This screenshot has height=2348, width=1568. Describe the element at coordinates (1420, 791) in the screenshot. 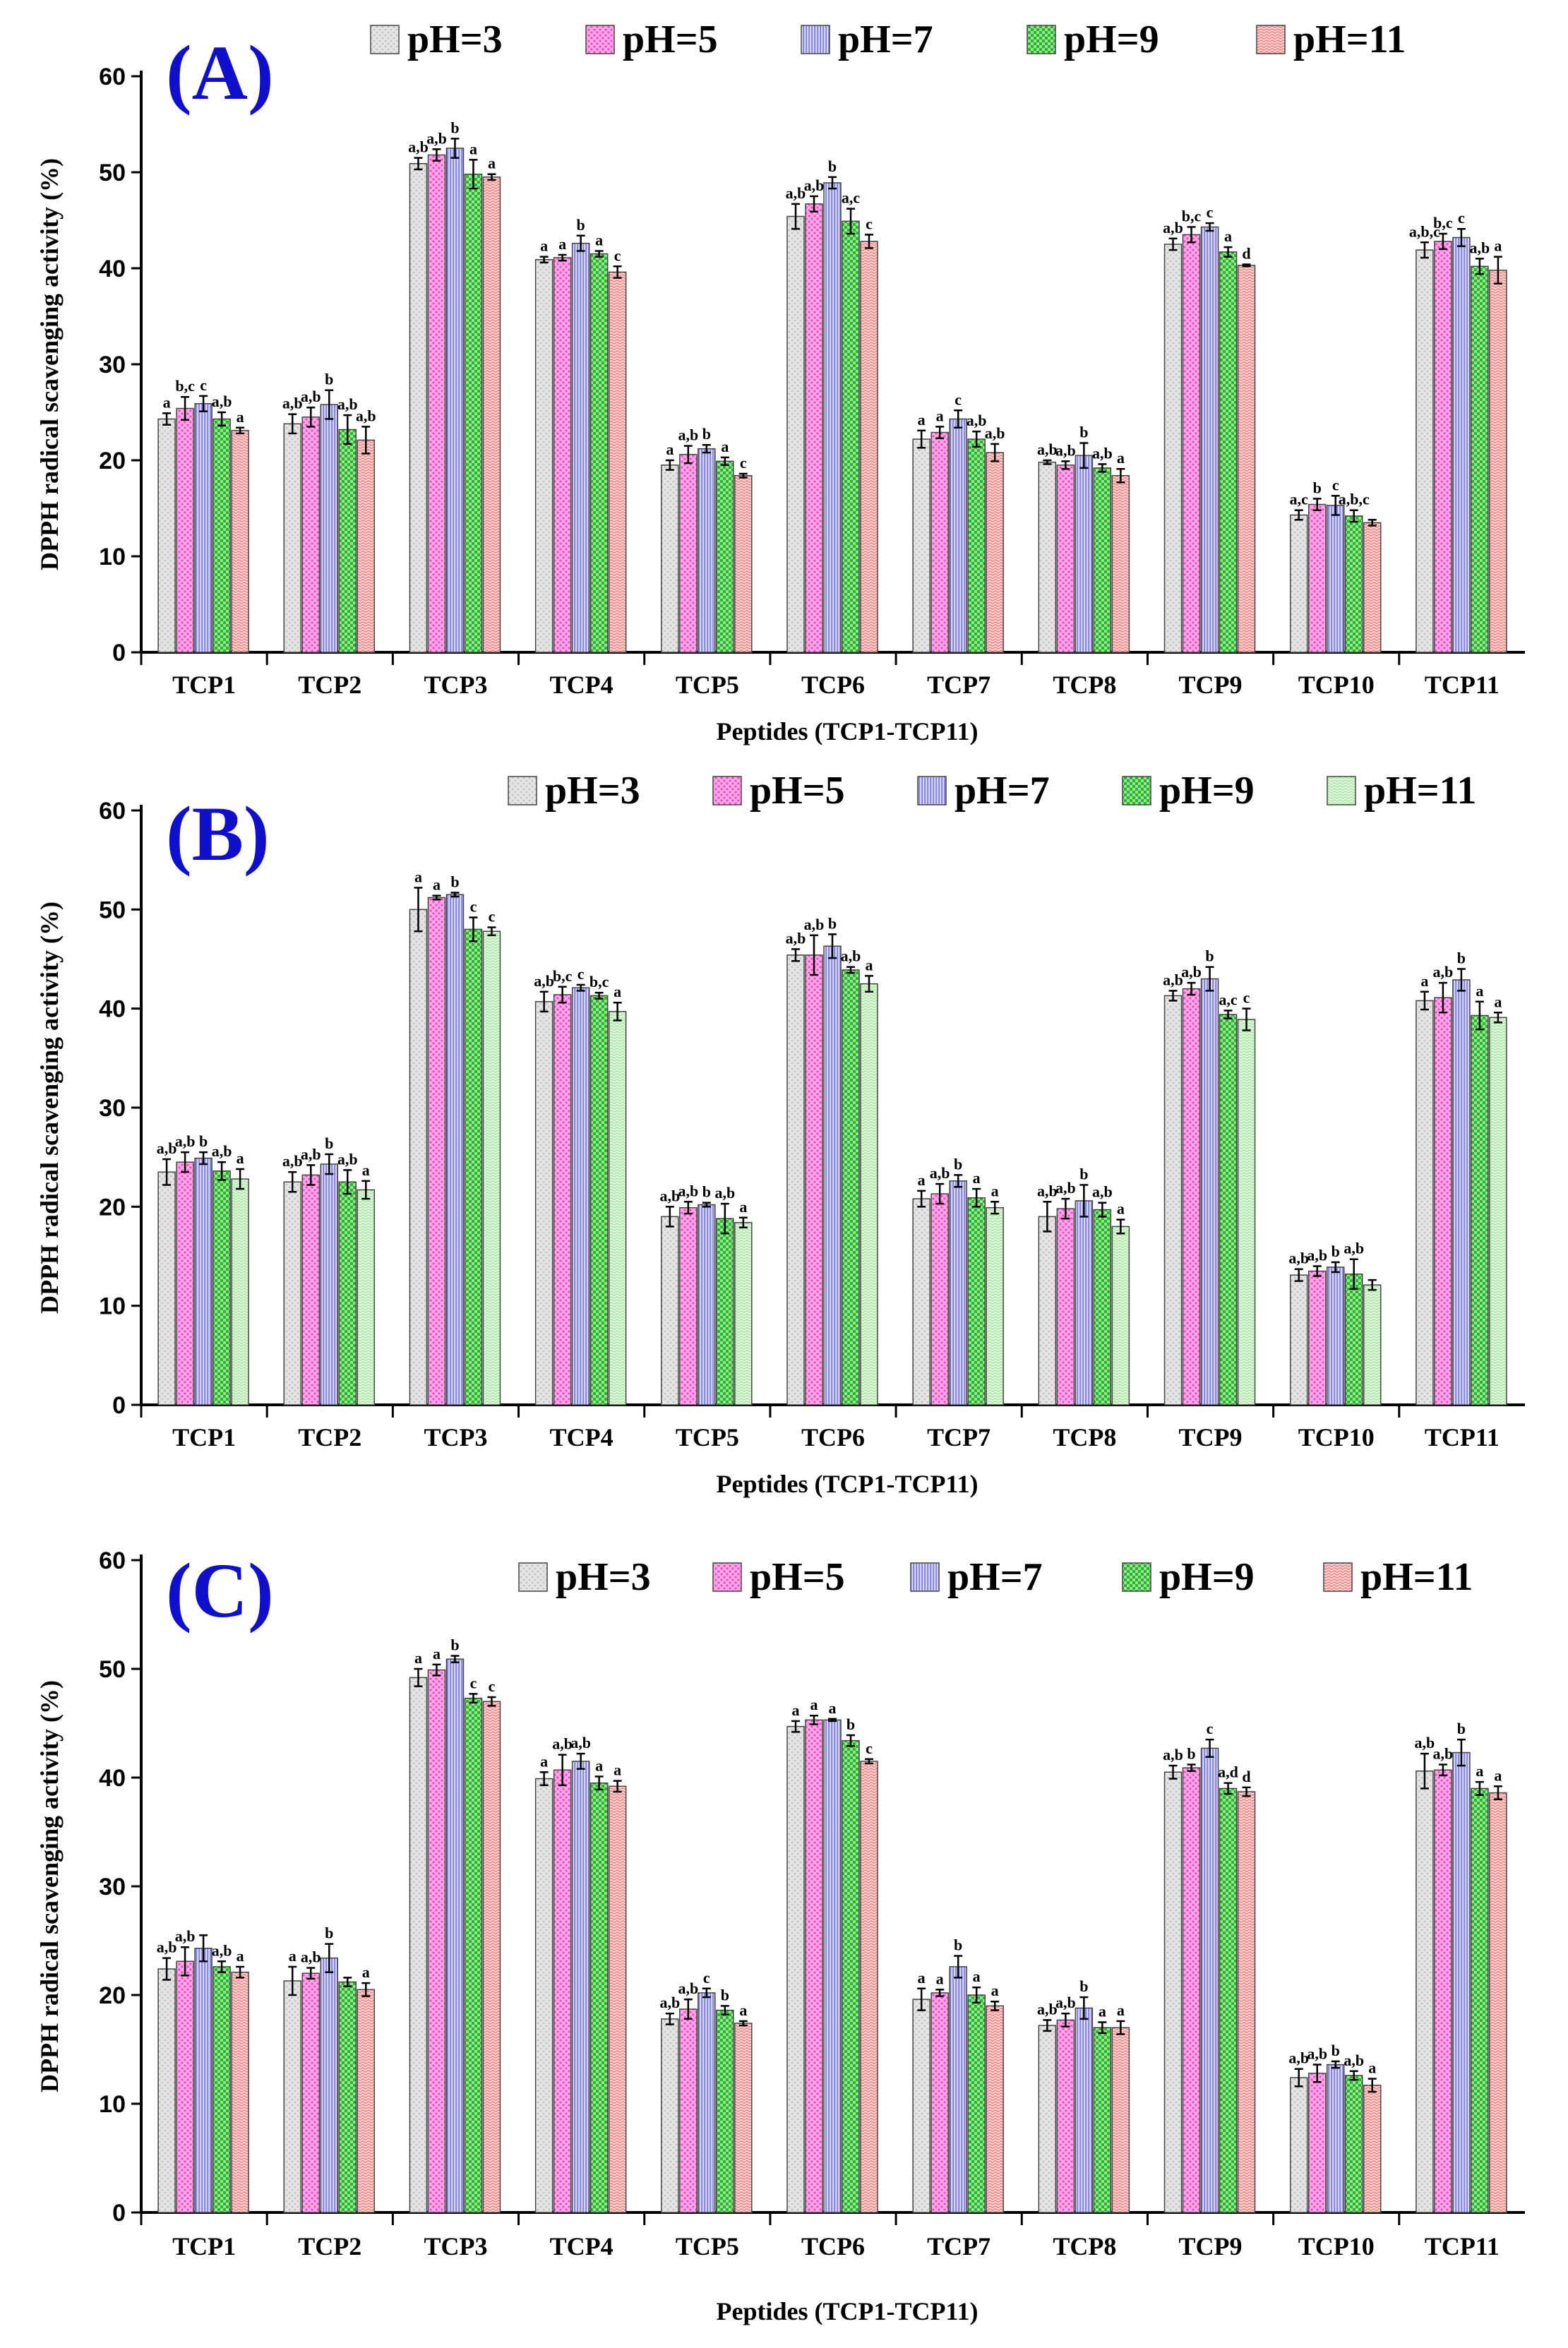

I see `legend-label: pH=11` at that location.